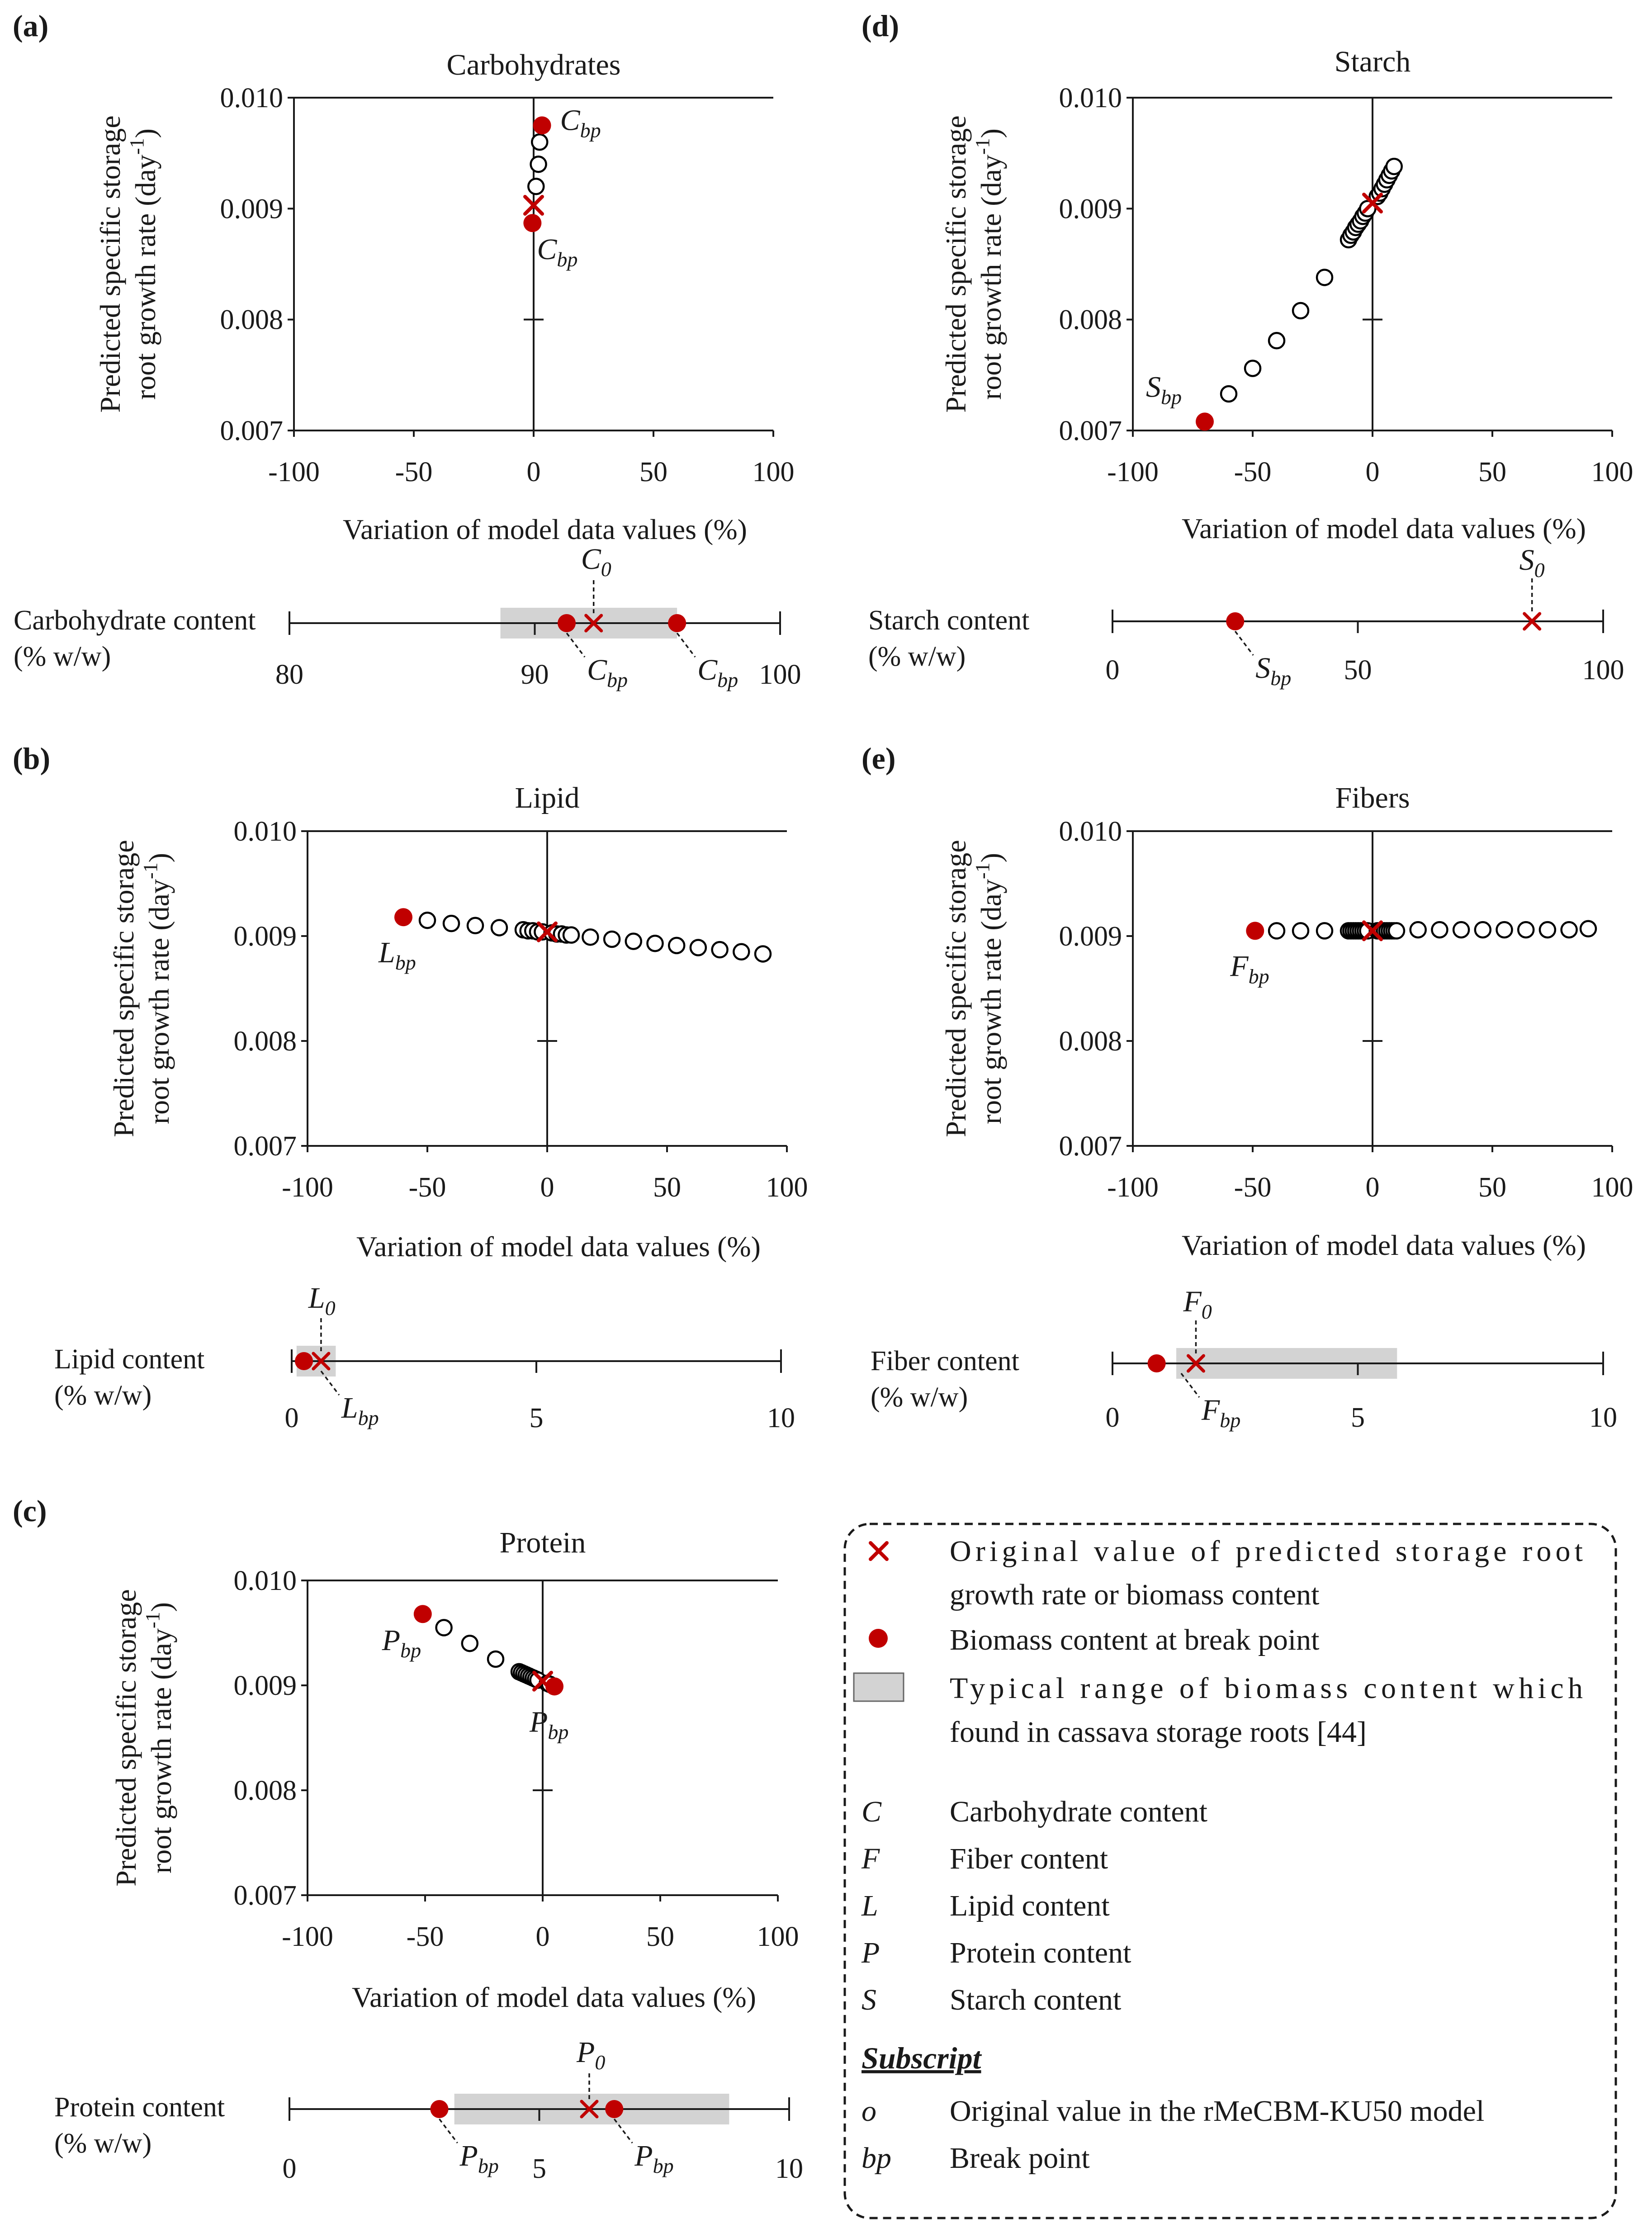 The image size is (1652, 2228). Describe the element at coordinates (607, 672) in the screenshot. I see `content-breakpoint-label: Cbp` at that location.